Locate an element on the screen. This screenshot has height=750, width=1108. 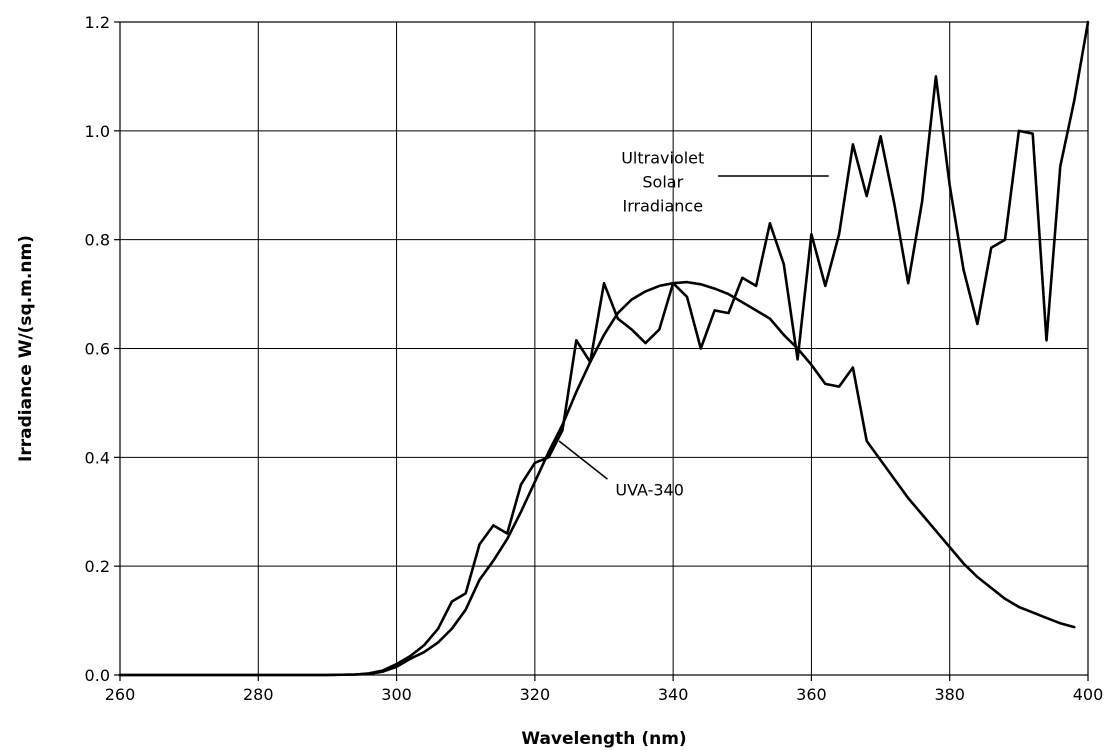
x-tick-label: 340 is located at coordinates (673, 694).